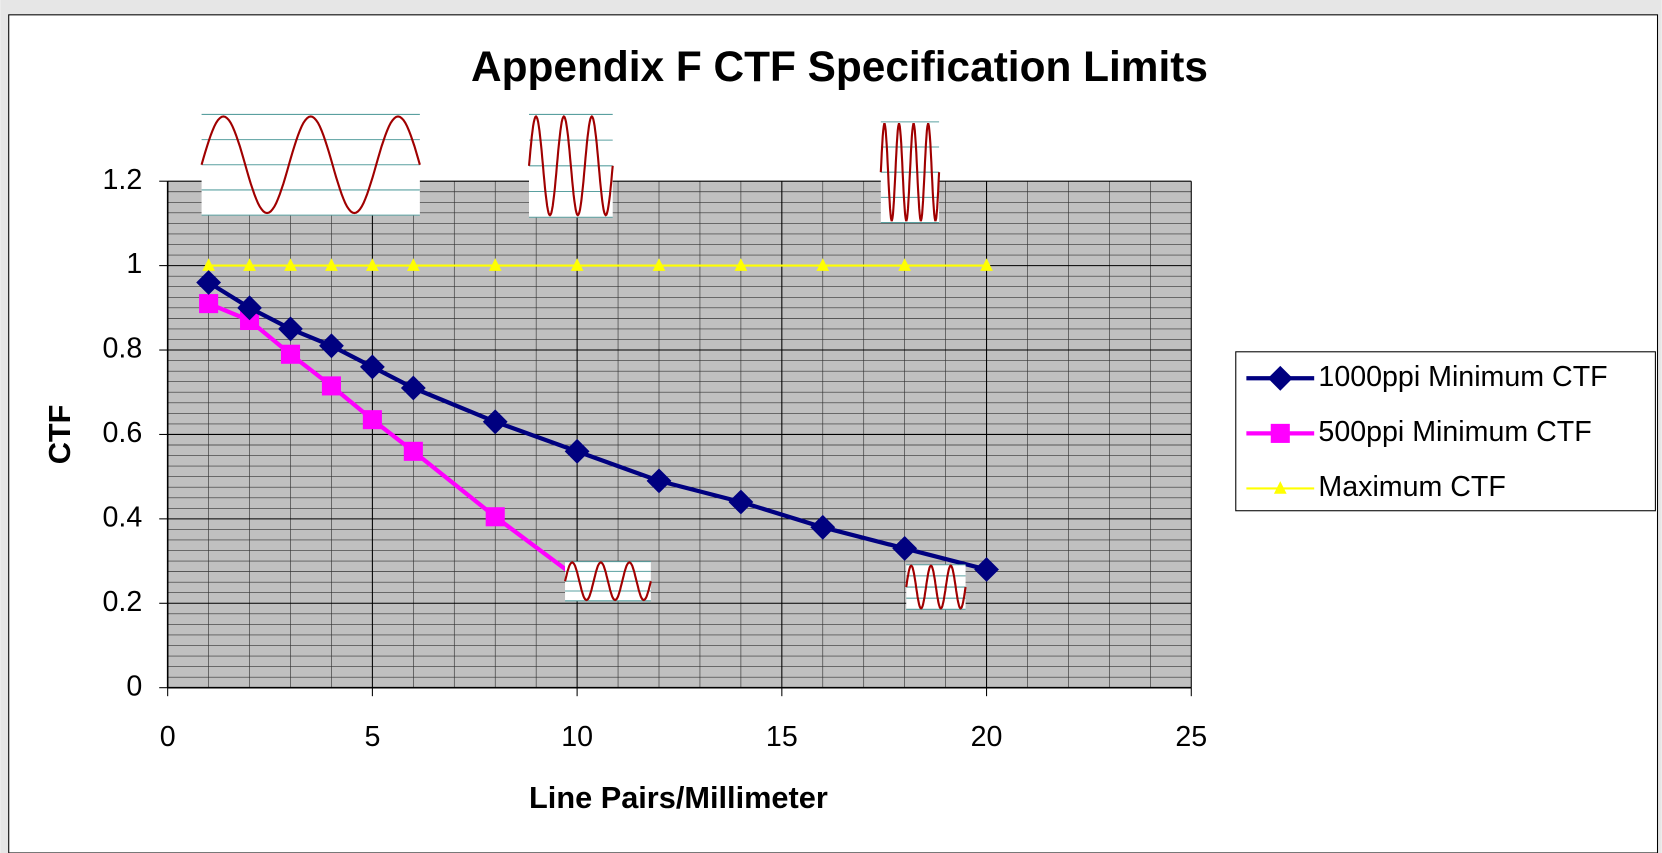 The width and height of the screenshot is (1662, 853). I want to click on x-tick-label: 20, so click(987, 737).